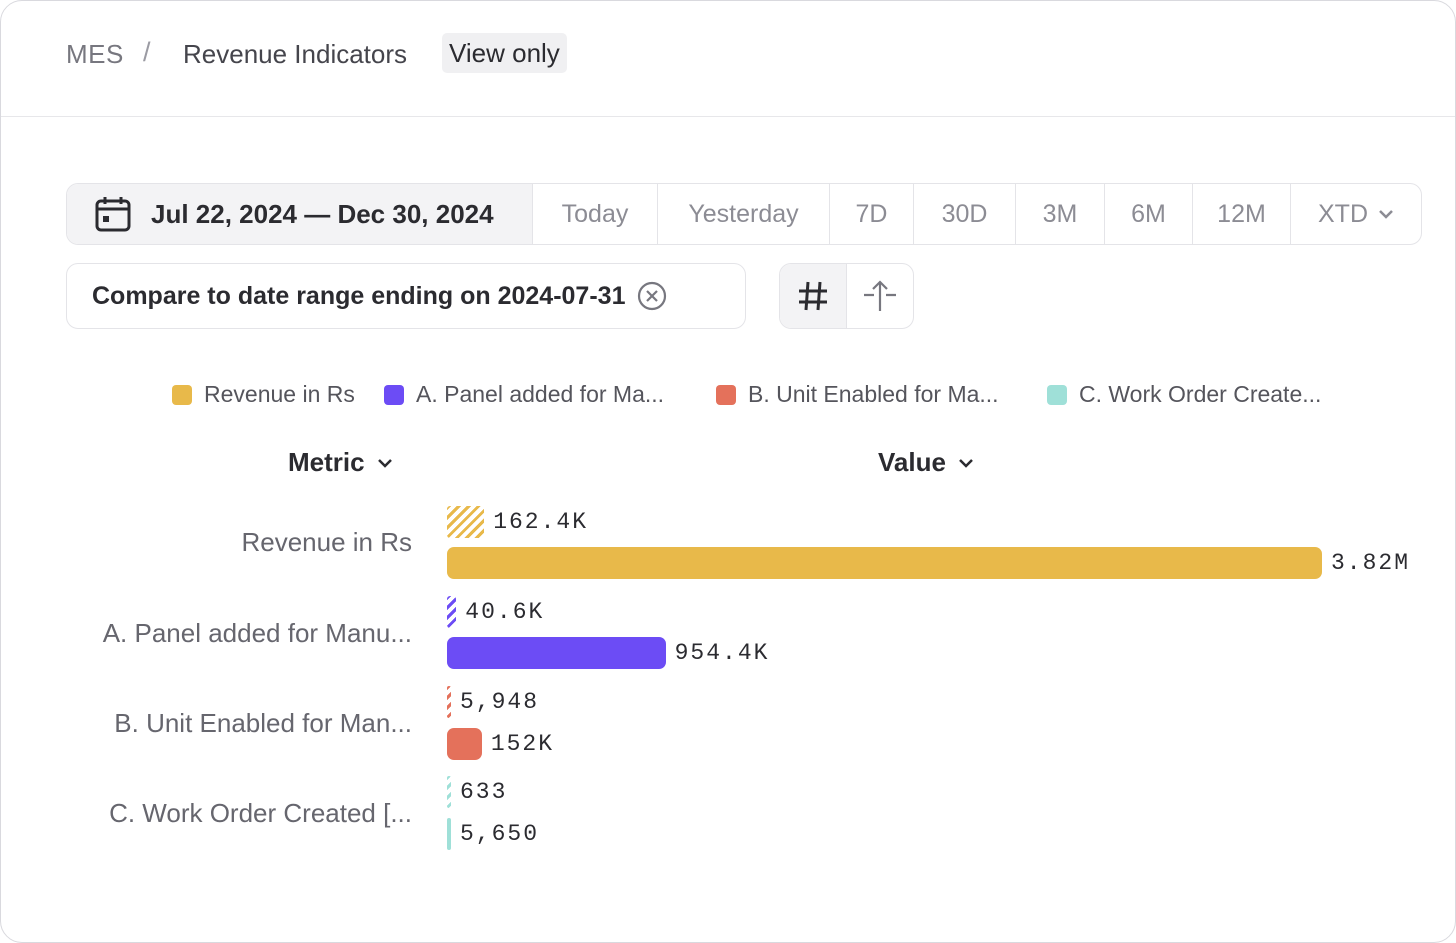 Image resolution: width=1456 pixels, height=943 pixels. What do you see at coordinates (728, 59) in the screenshot?
I see `page-header: MES / Revenue Indicators View only` at bounding box center [728, 59].